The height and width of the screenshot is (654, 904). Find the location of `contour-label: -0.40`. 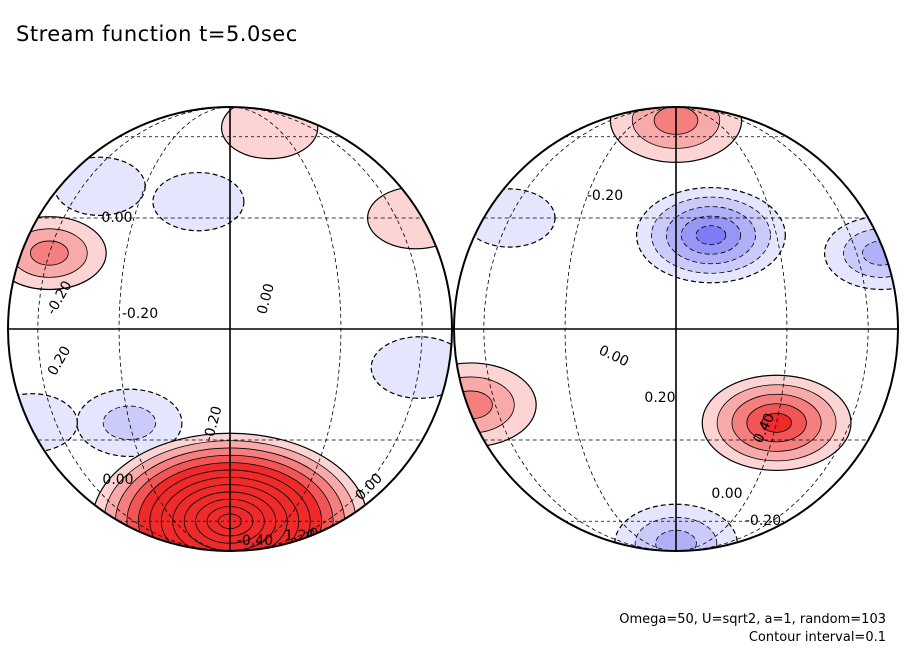

contour-label: -0.40 is located at coordinates (255, 541).